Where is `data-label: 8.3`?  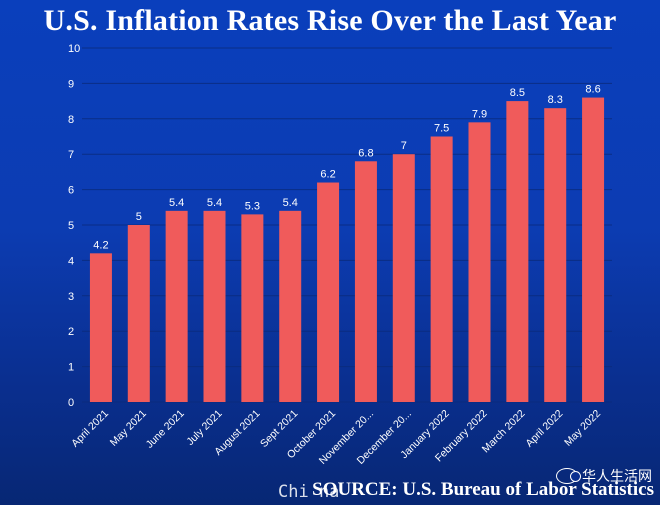
data-label: 8.3 is located at coordinates (555, 100).